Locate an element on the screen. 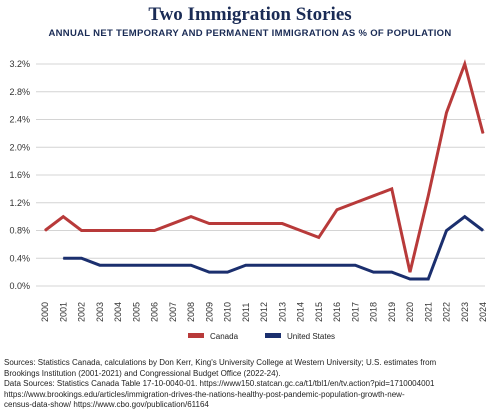  x-tick-label: 2018 is located at coordinates (374, 312).